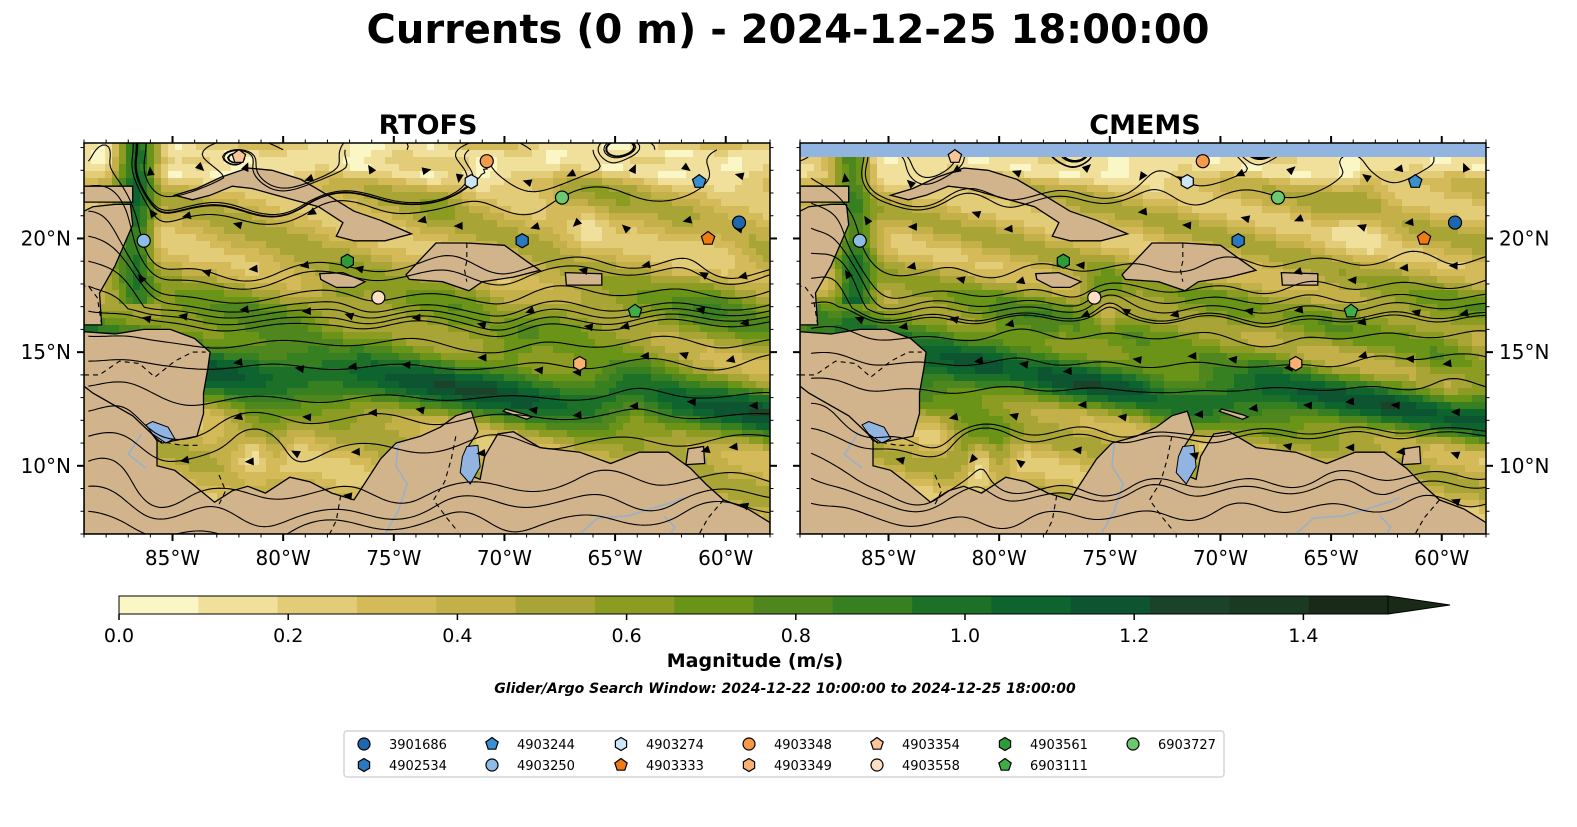 Image resolution: width=1577 pixels, height=827 pixels. What do you see at coordinates (755, 661) in the screenshot?
I see `colorbar-label: Magnitude (m/s)` at bounding box center [755, 661].